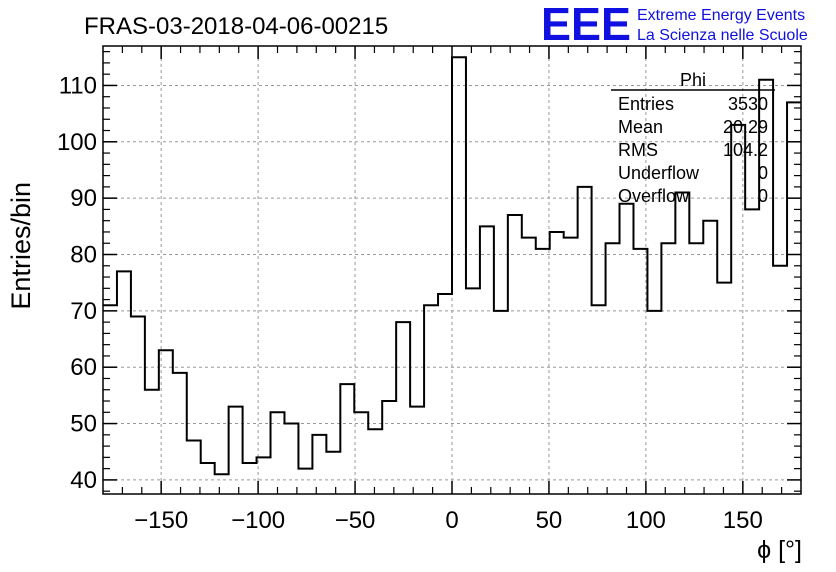 Image resolution: width=836 pixels, height=572 pixels. What do you see at coordinates (743, 520) in the screenshot?
I see `x-tick-label: 150` at bounding box center [743, 520].